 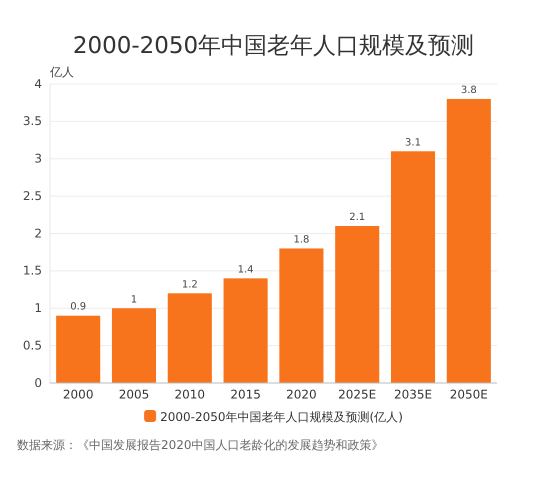 I want to click on x-tick-label: 2005, so click(x=134, y=395).